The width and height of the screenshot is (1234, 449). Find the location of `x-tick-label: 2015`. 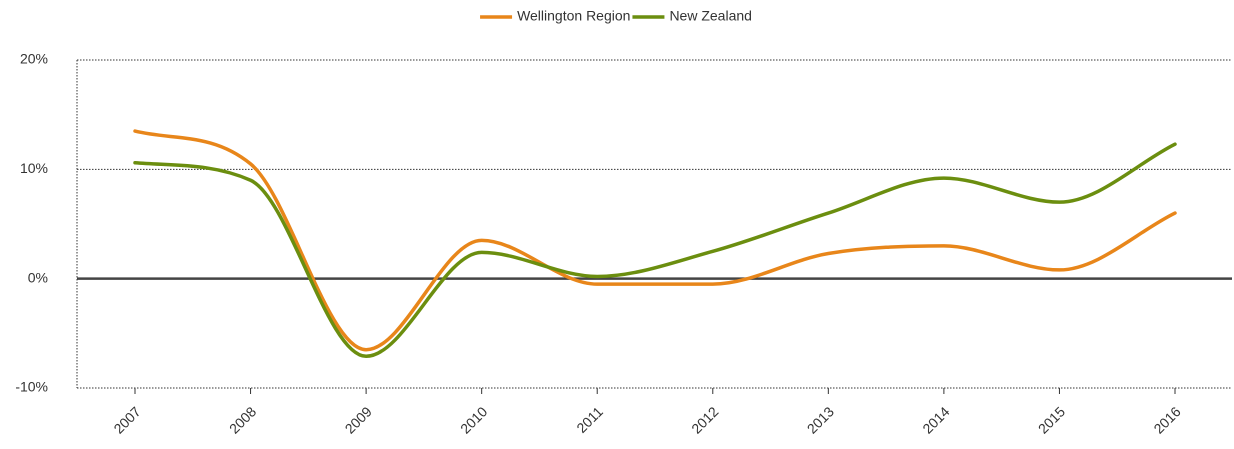

x-tick-label: 2015 is located at coordinates (1051, 419).